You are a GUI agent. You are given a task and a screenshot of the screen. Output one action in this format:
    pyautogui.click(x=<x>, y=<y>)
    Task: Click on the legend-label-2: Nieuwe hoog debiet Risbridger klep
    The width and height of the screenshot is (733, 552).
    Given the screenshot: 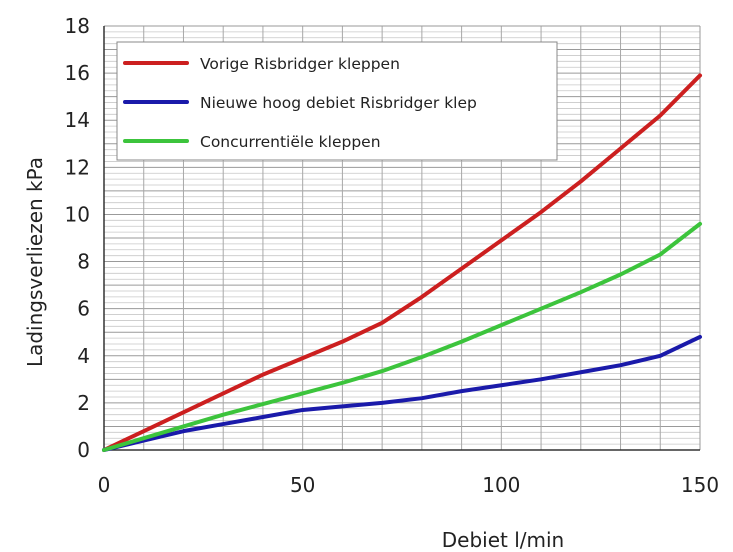 What is the action you would take?
    pyautogui.click(x=338, y=103)
    